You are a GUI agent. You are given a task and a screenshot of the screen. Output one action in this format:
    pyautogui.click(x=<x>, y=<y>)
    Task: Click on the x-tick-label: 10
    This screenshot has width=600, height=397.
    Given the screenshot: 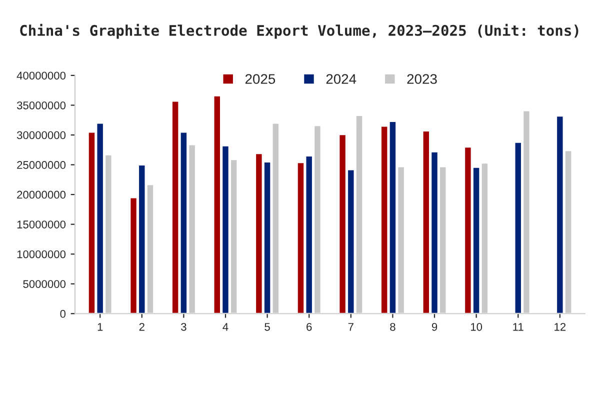 What is the action you would take?
    pyautogui.click(x=476, y=326)
    